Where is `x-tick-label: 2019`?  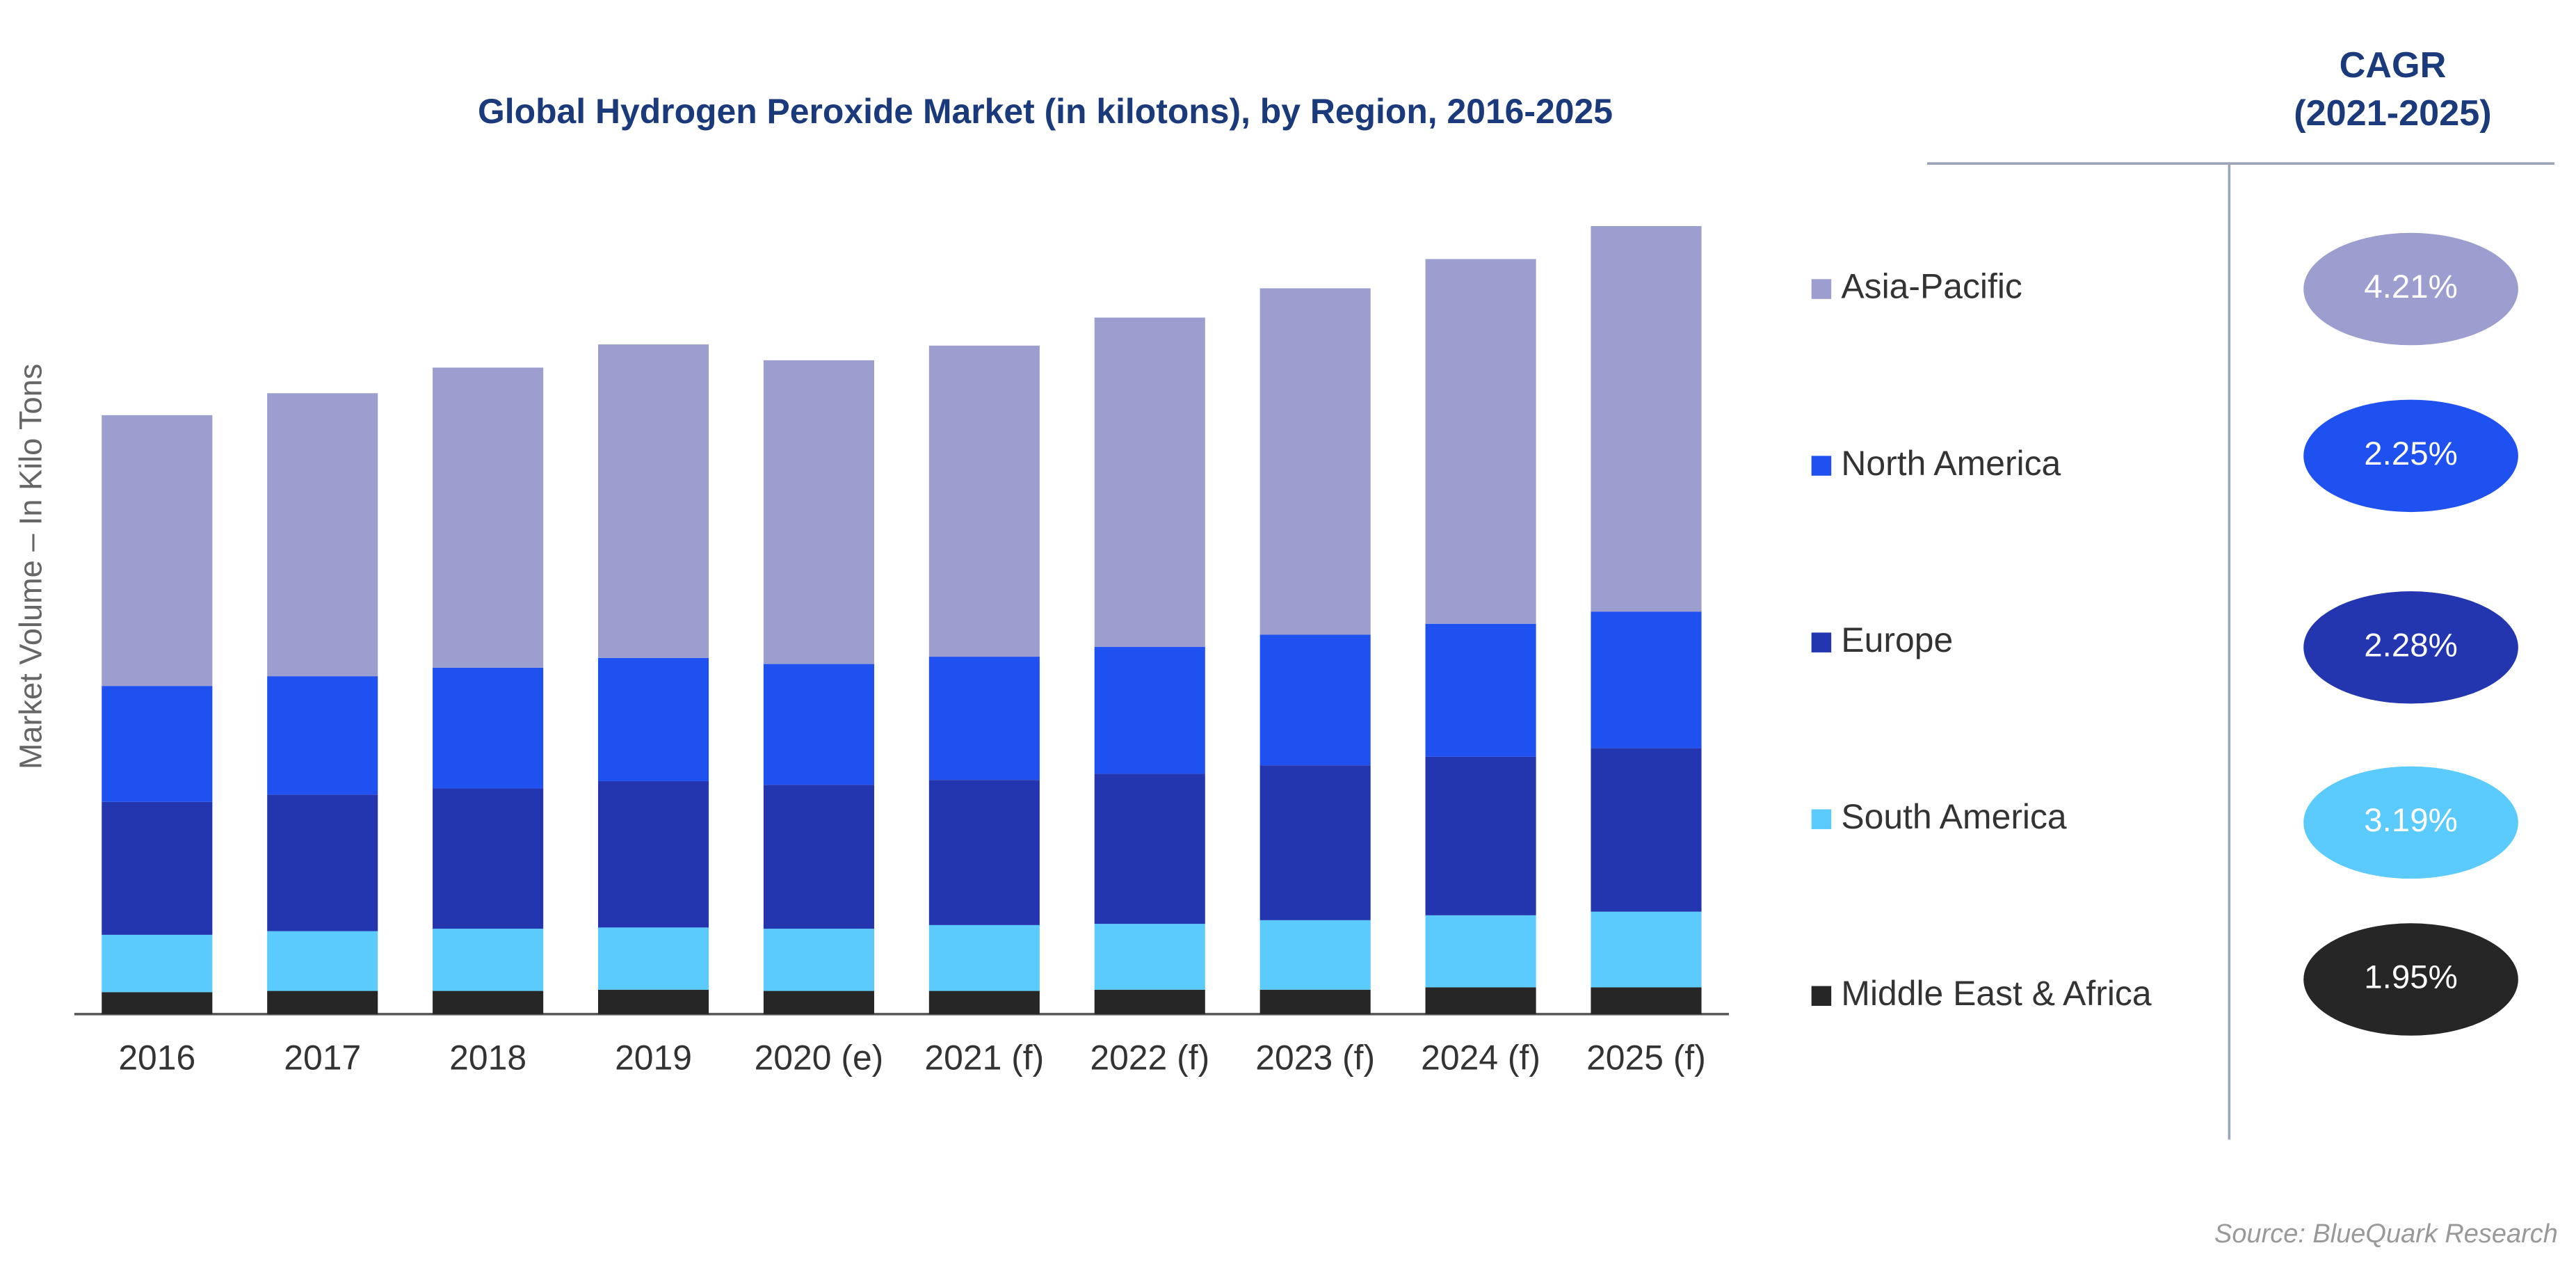 x-tick-label: 2019 is located at coordinates (653, 1058).